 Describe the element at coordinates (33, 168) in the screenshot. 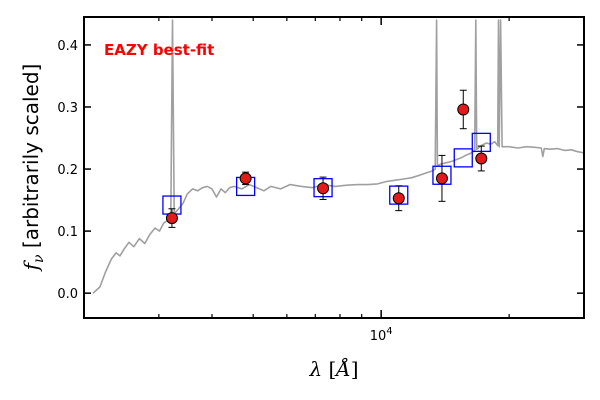

I see `y-axis-label: fν [arbitrarily scaled]` at that location.